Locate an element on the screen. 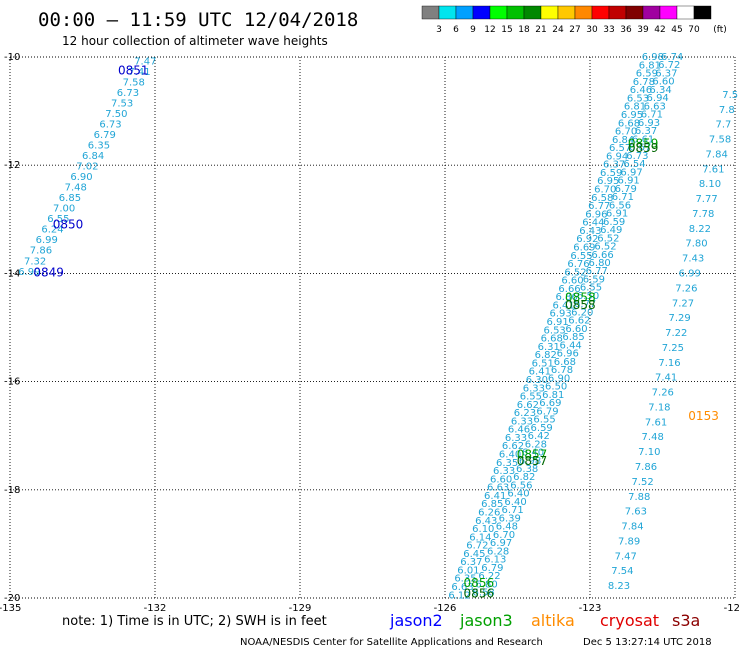 This screenshot has width=740, height=650. swh-value: 6.56 is located at coordinates (620, 205).